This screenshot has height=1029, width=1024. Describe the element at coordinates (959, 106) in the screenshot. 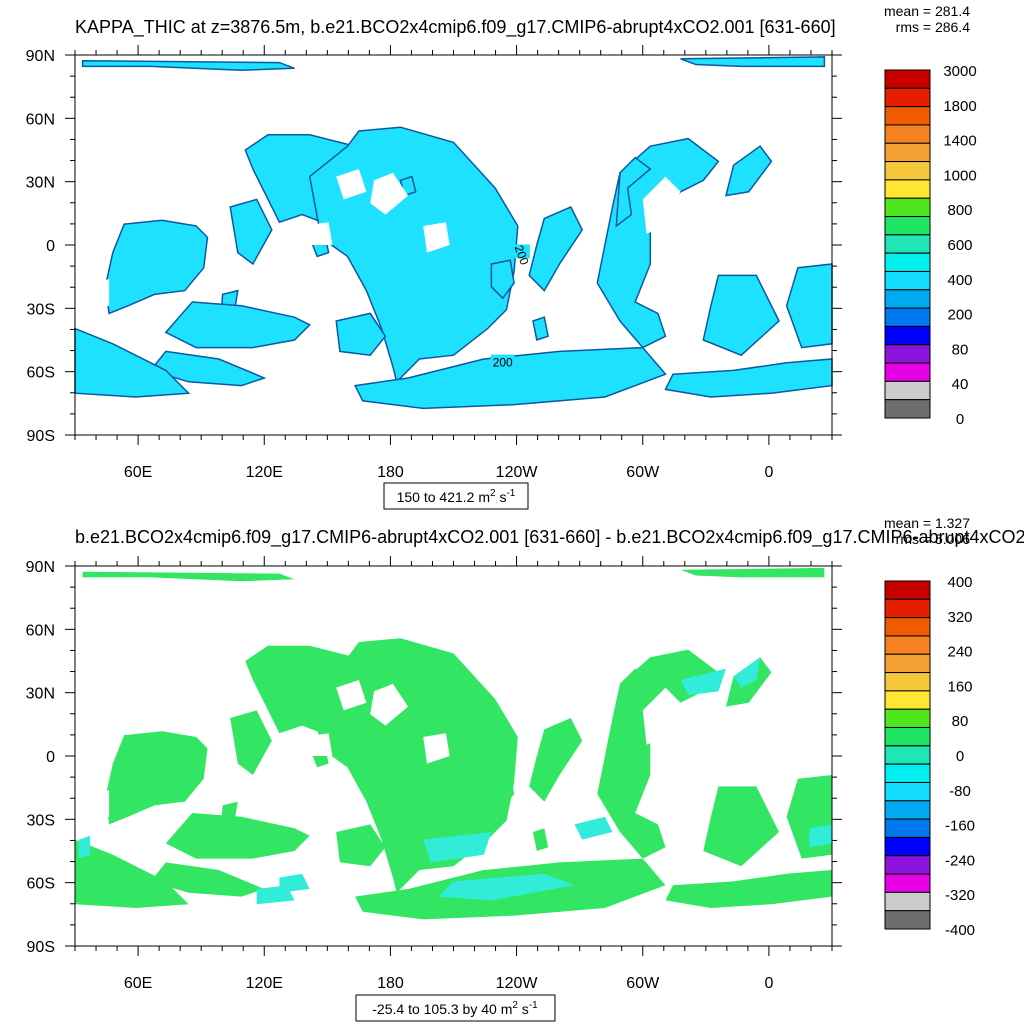

I see `colorbar-label: 1800` at that location.